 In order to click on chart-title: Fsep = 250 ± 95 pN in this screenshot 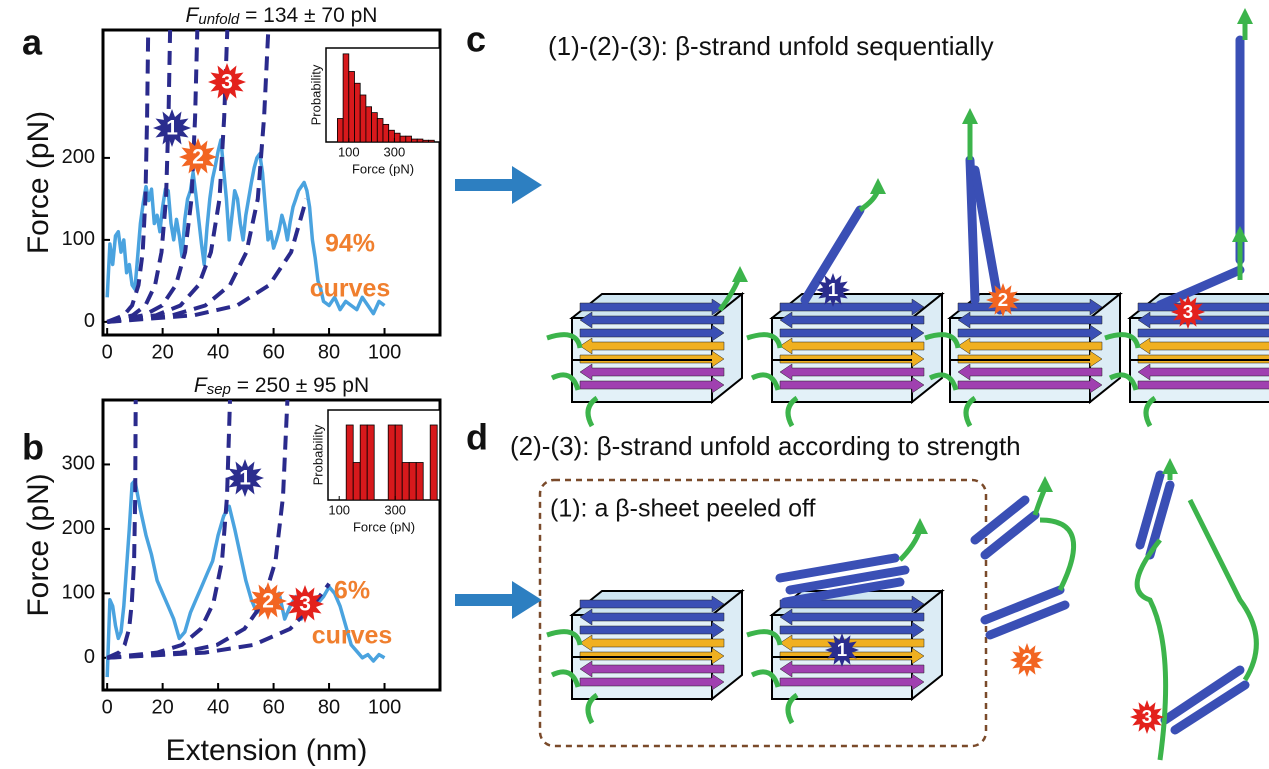, I will do `click(281, 386)`.